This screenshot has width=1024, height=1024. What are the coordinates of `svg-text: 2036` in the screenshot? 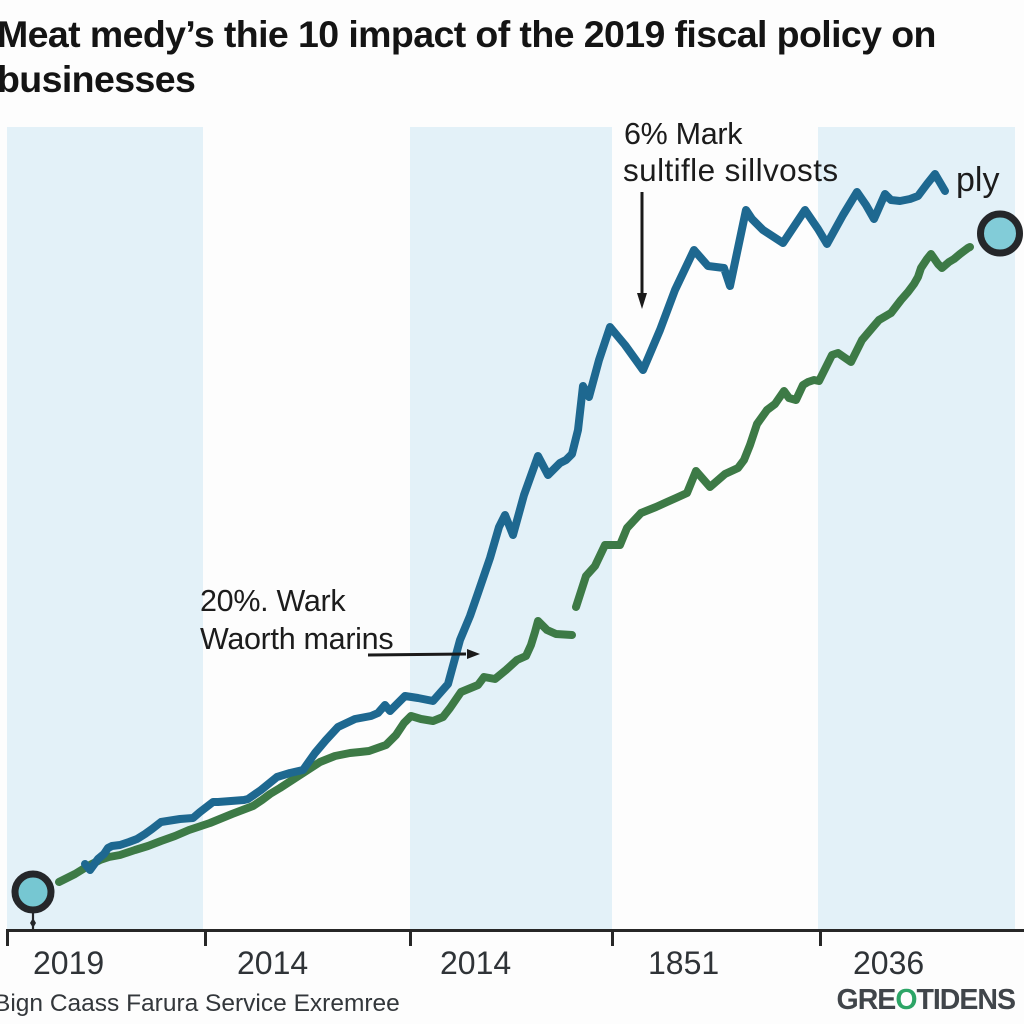 It's located at (888, 963).